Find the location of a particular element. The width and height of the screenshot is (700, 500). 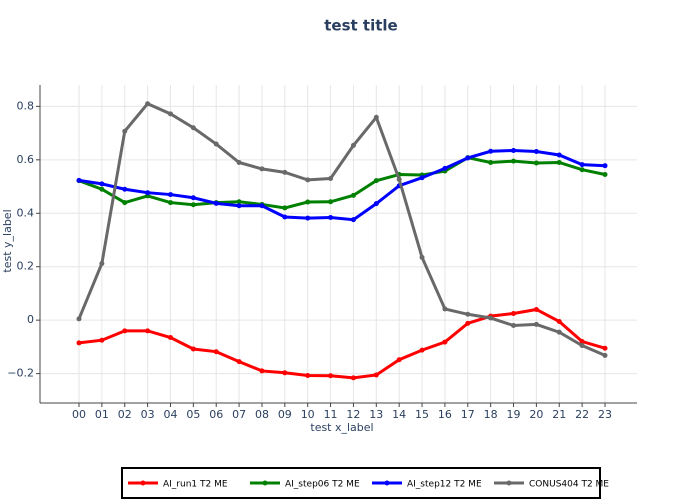

x-tick-label: 00 is located at coordinates (79, 414).